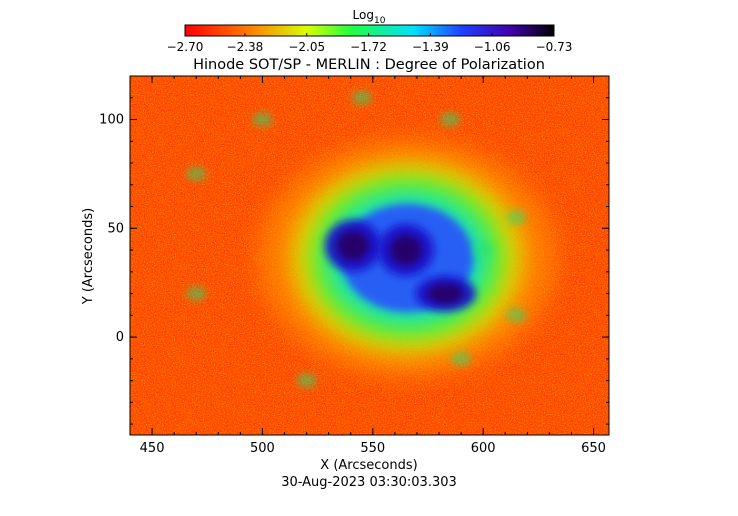 The width and height of the screenshot is (738, 516). Describe the element at coordinates (369, 17) in the screenshot. I see `colorbar-label: Log10` at that location.